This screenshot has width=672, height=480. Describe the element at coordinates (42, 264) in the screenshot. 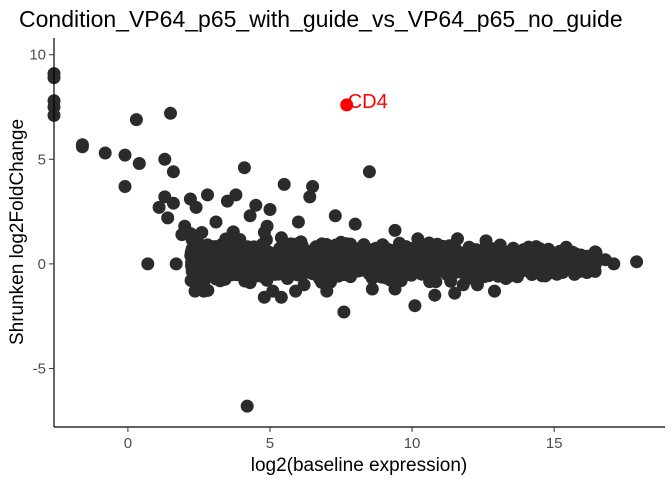

I see `y-tick-label: 0` at that location.